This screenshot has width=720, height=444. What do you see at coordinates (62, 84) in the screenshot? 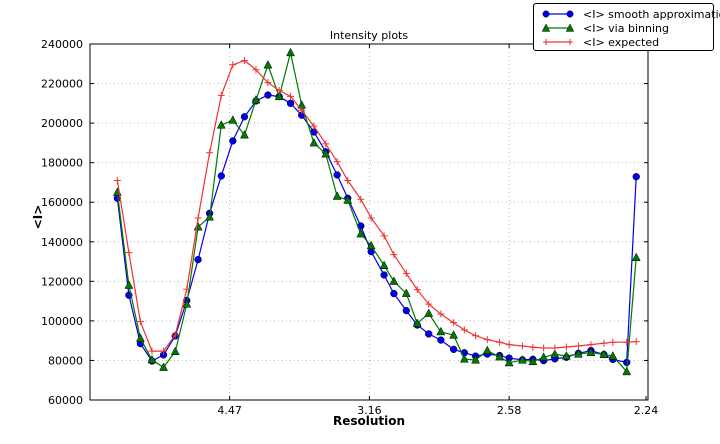
I see `y-tick-label: 220000` at bounding box center [62, 84].